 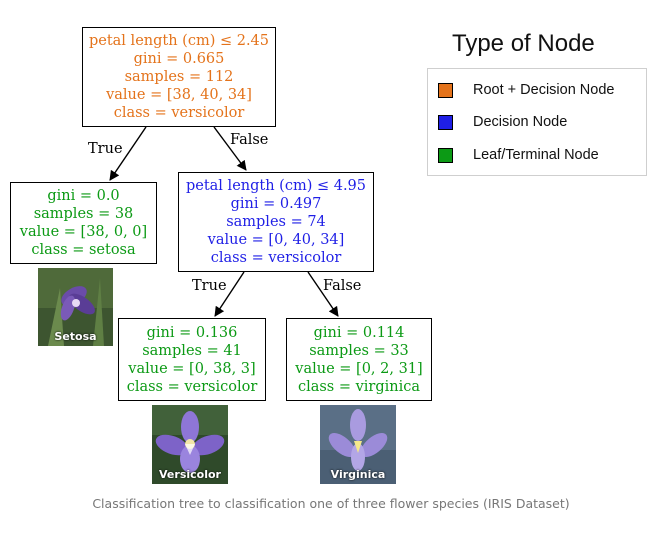 What do you see at coordinates (358, 474) in the screenshot?
I see `flower-label: Virginica` at bounding box center [358, 474].